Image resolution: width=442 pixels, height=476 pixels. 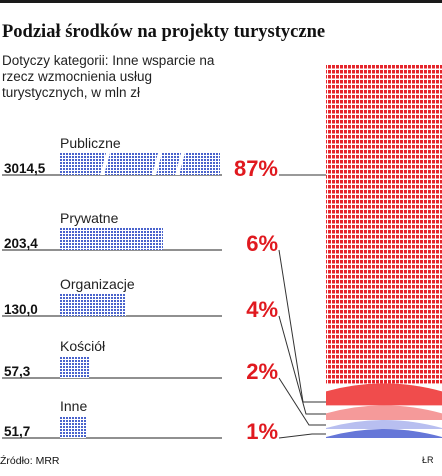 I want to click on bar-organizacje, so click(x=93, y=305).